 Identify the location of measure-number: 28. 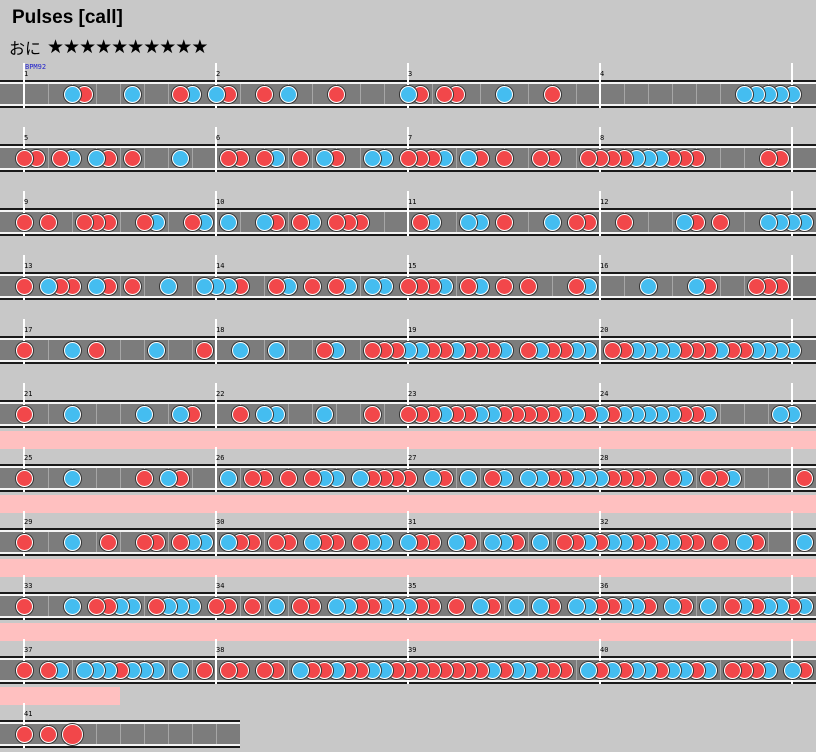
(604, 458).